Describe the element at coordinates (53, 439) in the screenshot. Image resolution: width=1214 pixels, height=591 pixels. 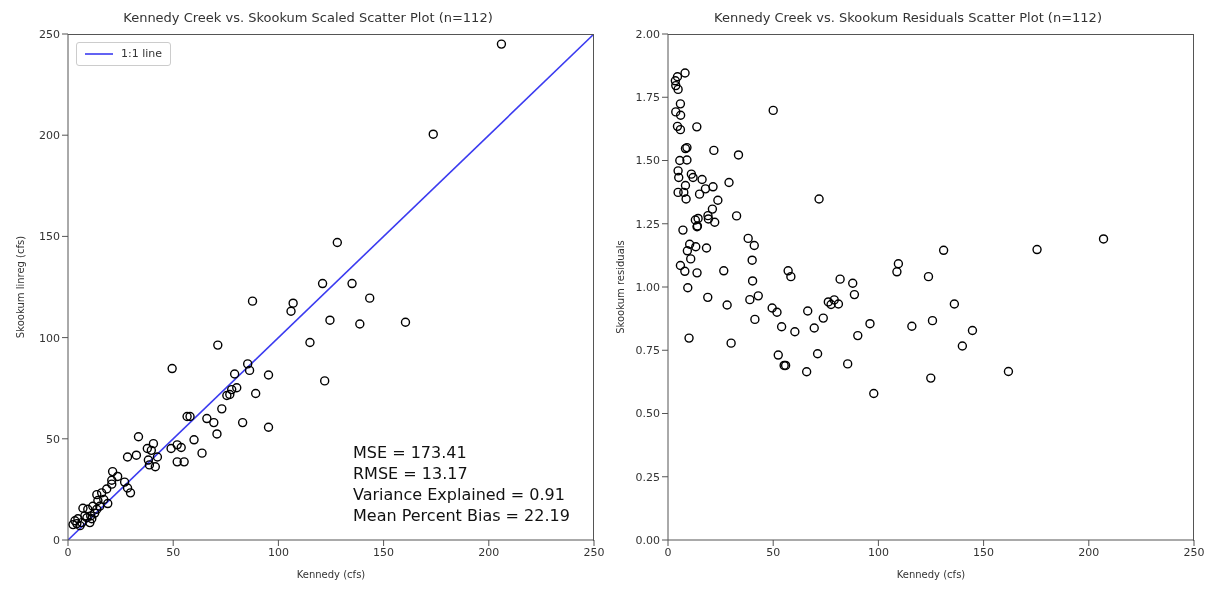
I see `y-tick-label: 50` at that location.